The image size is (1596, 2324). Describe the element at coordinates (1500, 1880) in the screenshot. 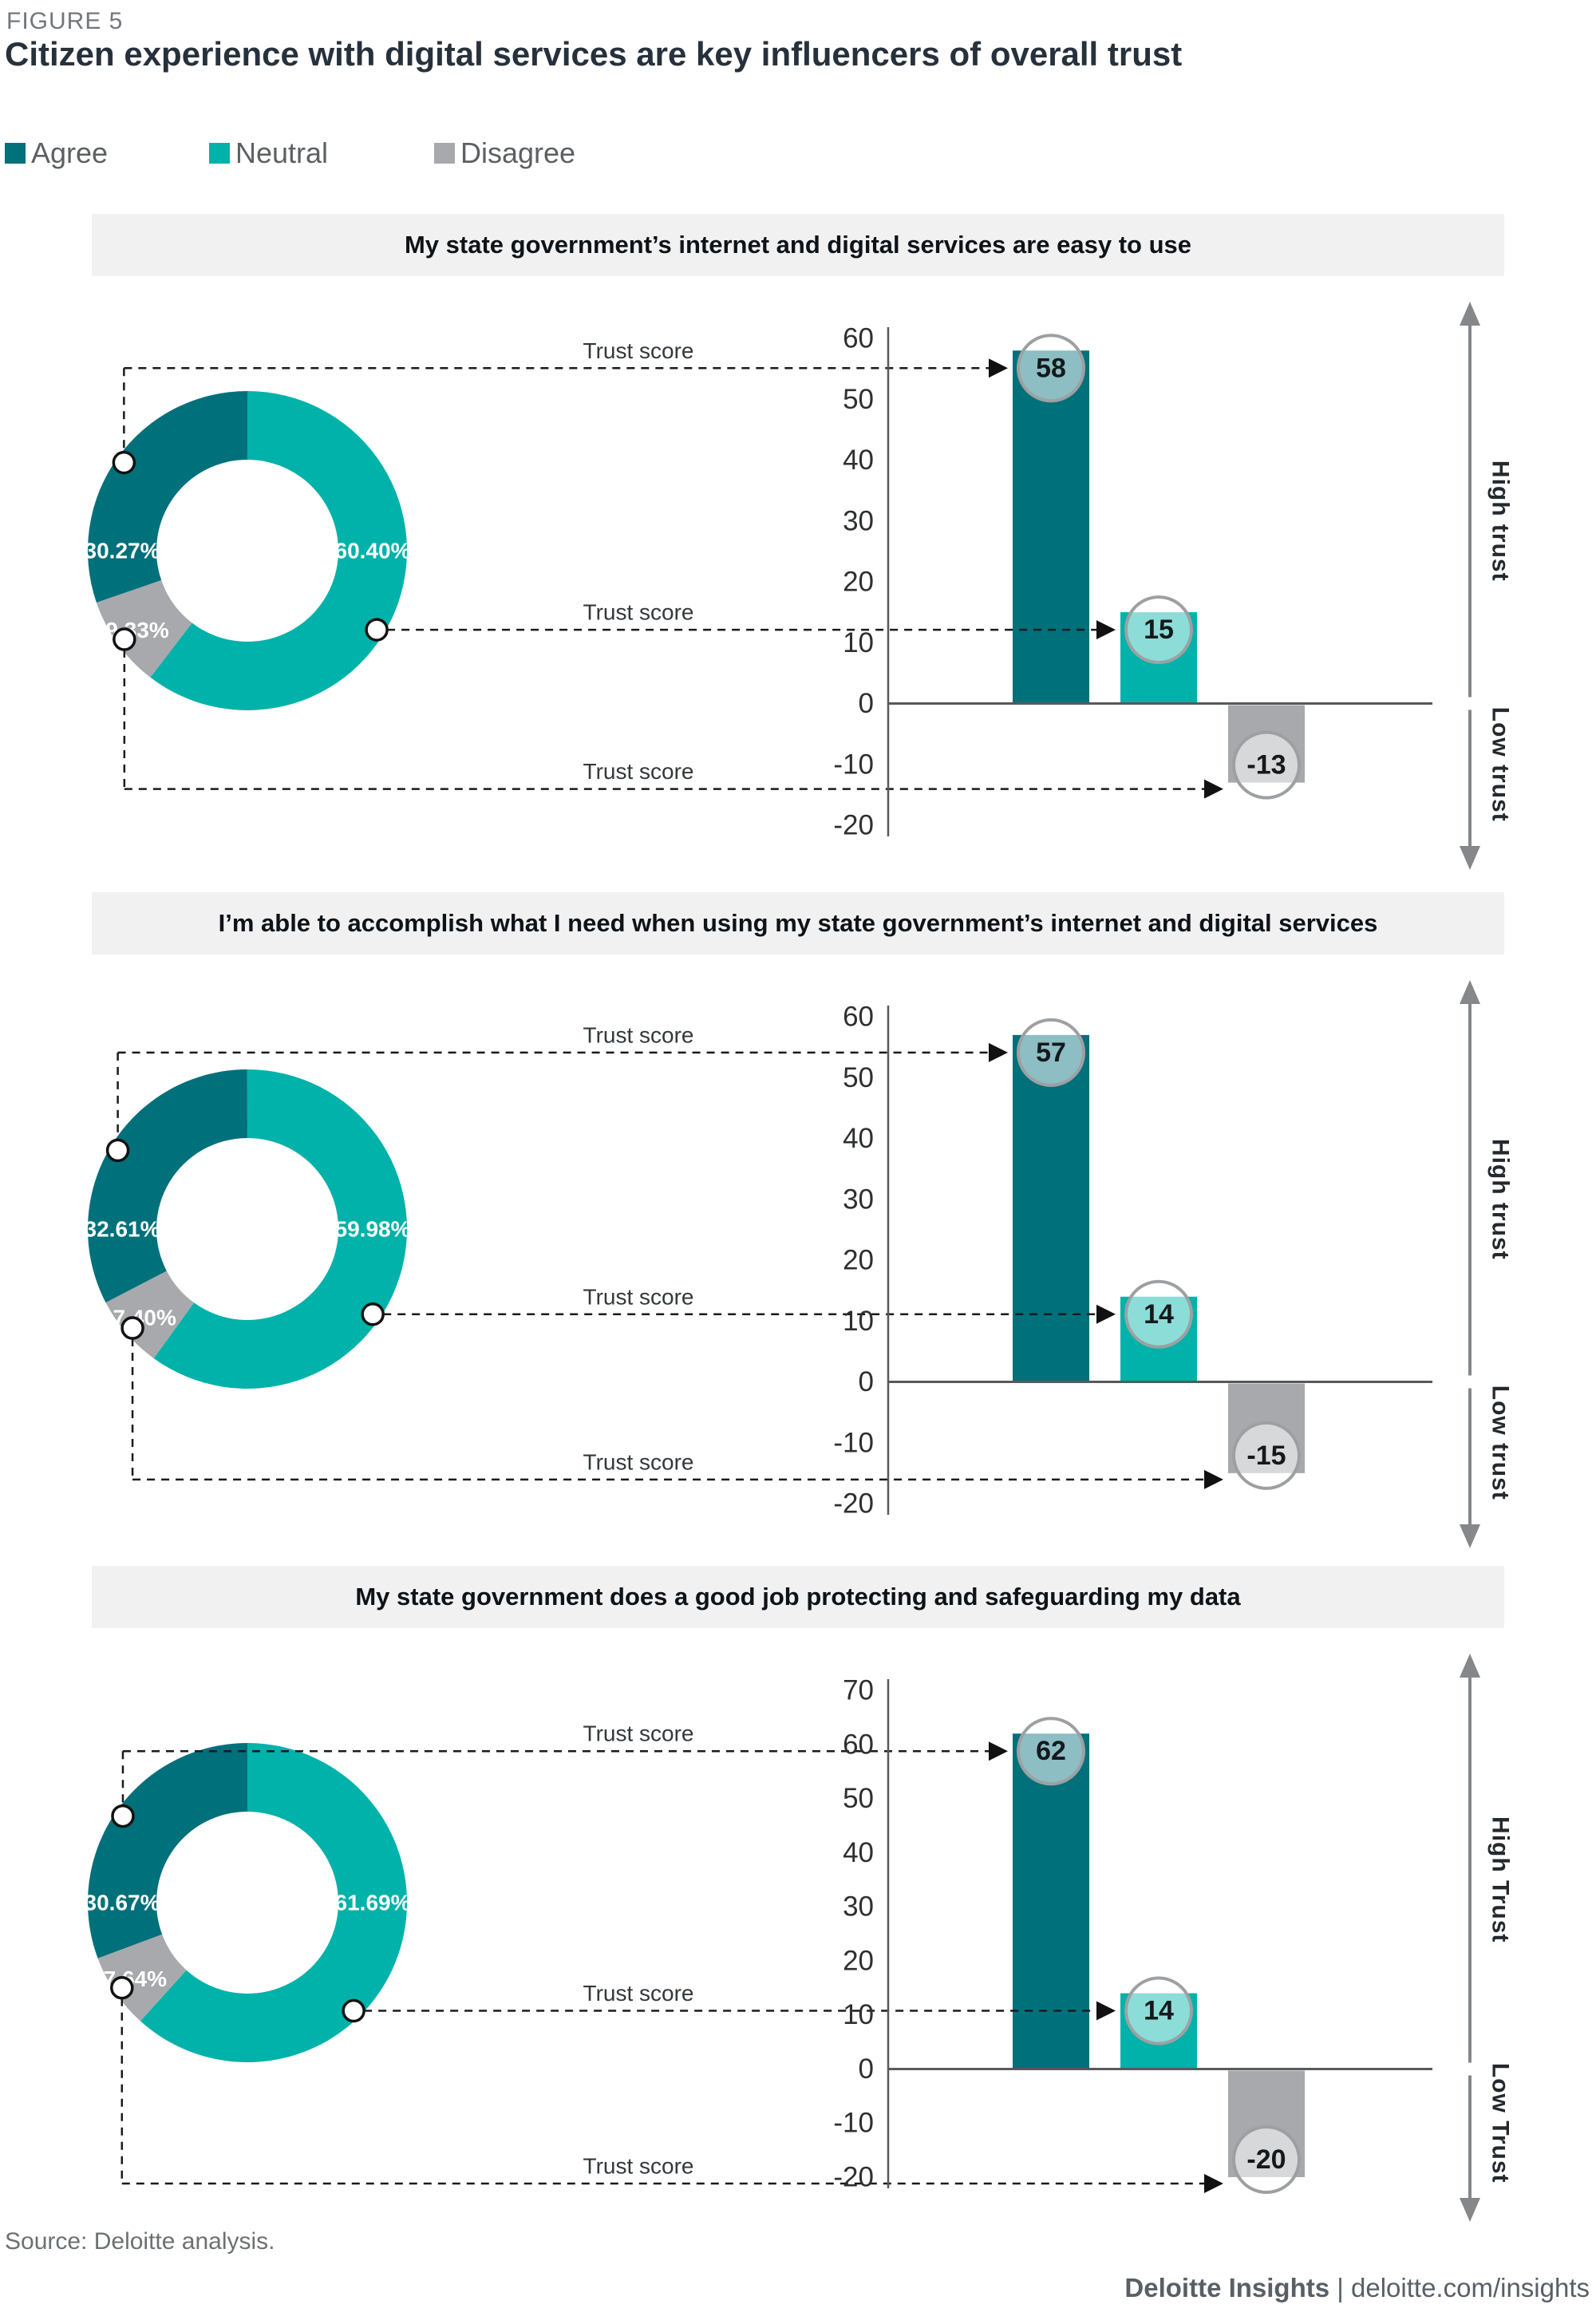

I see `high-trust-label: High Trust` at that location.